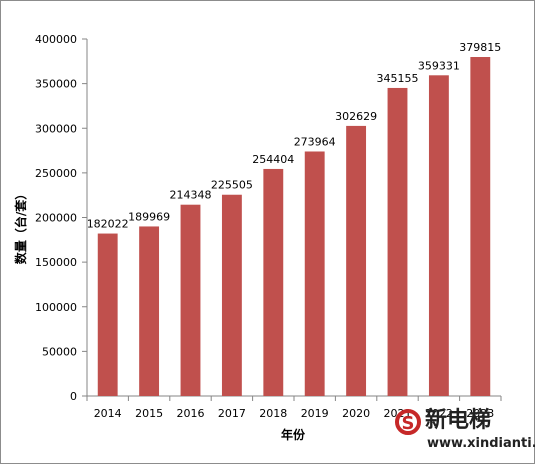  What do you see at coordinates (232, 413) in the screenshot?
I see `x-tick-label-2017: 2017` at bounding box center [232, 413].